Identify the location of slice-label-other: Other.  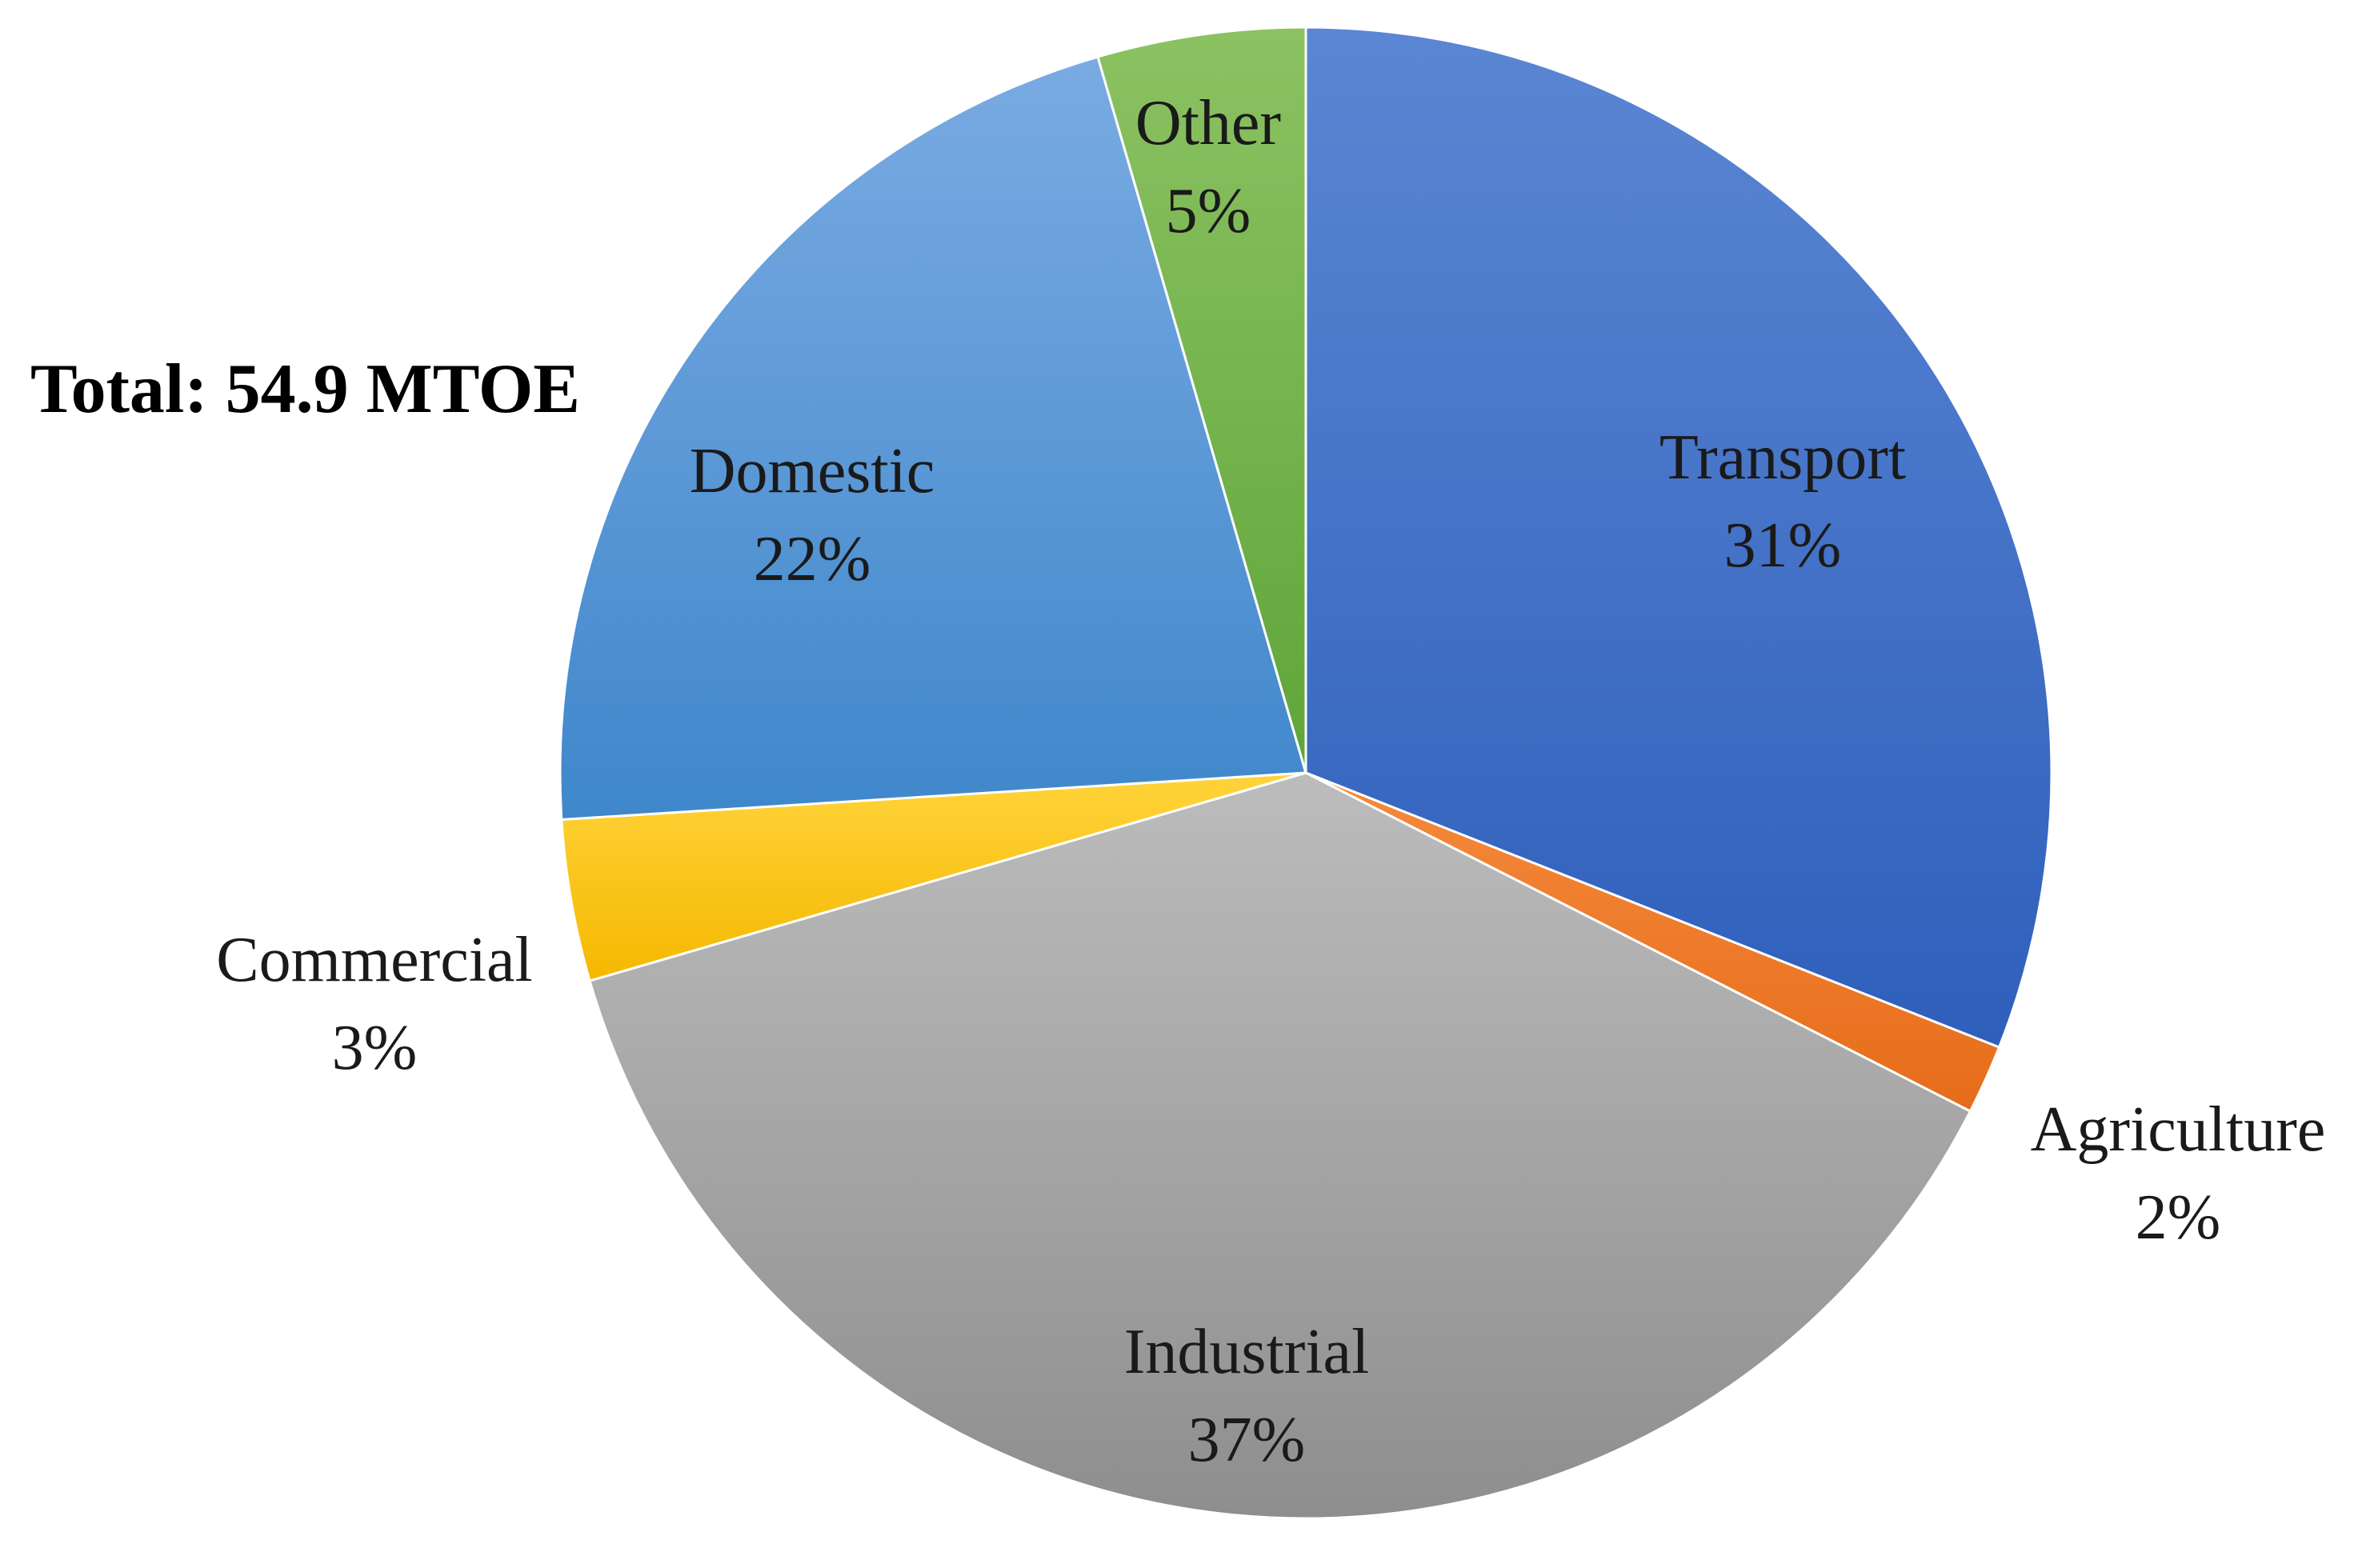
(1208, 123).